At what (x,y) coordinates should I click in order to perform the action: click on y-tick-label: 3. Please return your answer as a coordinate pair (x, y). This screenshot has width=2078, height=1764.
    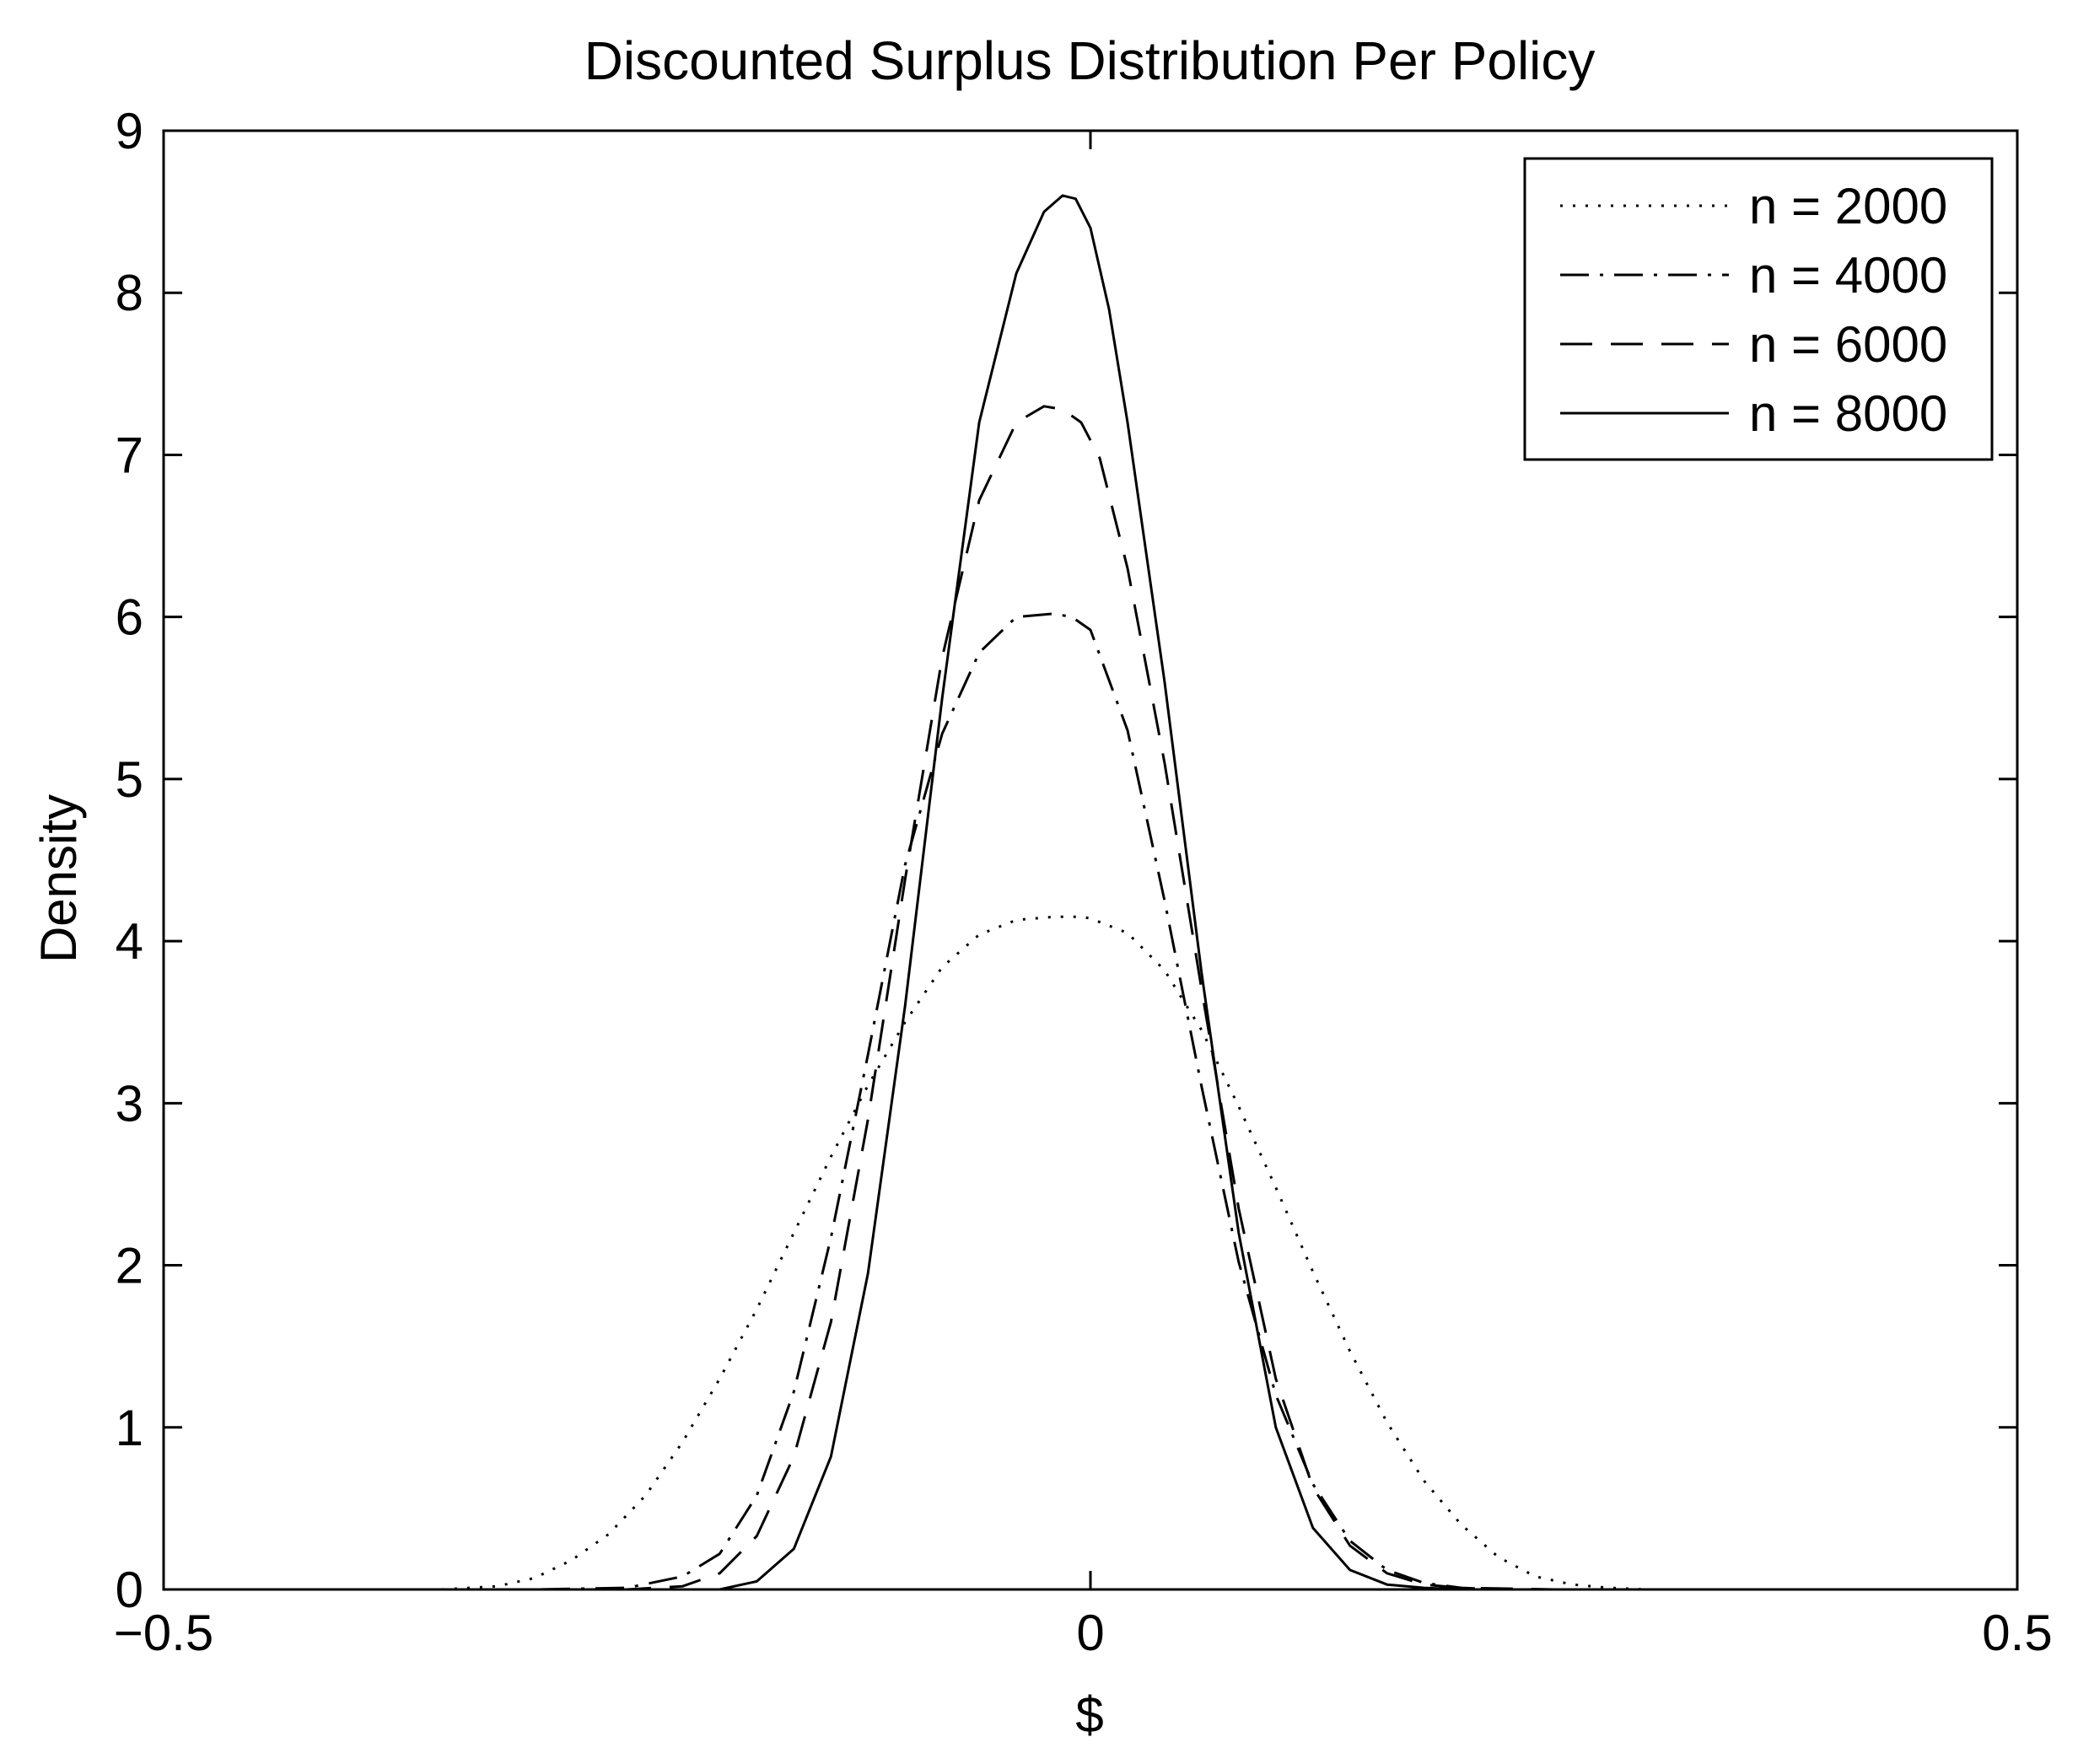
    Looking at the image, I should click on (130, 1103).